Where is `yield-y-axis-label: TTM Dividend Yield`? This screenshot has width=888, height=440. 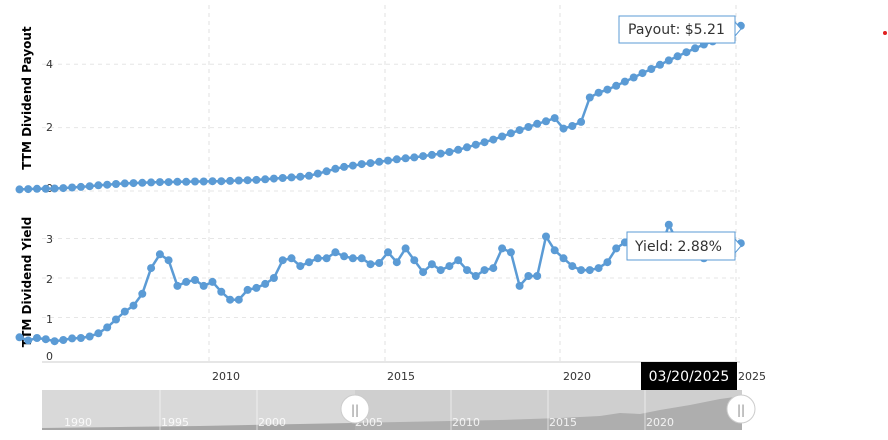
yield-y-axis-label: TTM Dividend Yield is located at coordinates (27, 282).